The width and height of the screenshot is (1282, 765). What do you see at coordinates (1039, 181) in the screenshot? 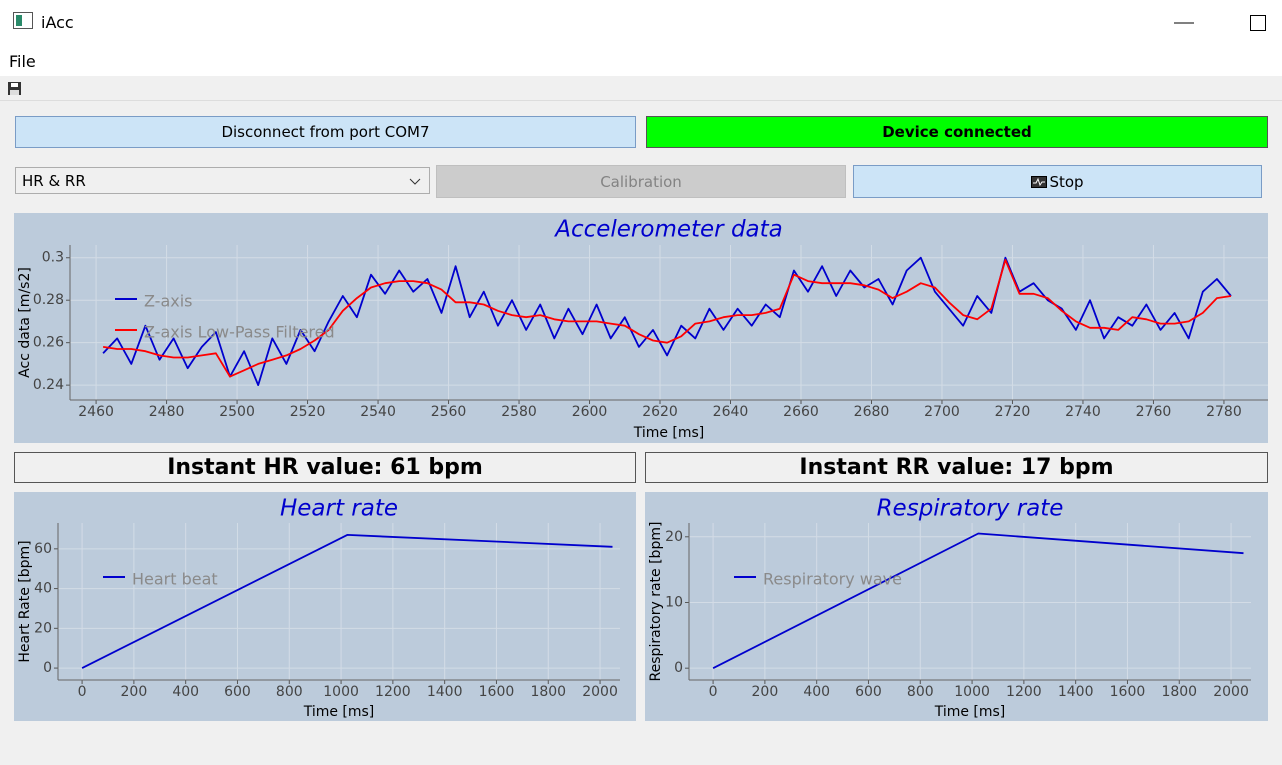
I see `stop-icon` at bounding box center [1039, 181].